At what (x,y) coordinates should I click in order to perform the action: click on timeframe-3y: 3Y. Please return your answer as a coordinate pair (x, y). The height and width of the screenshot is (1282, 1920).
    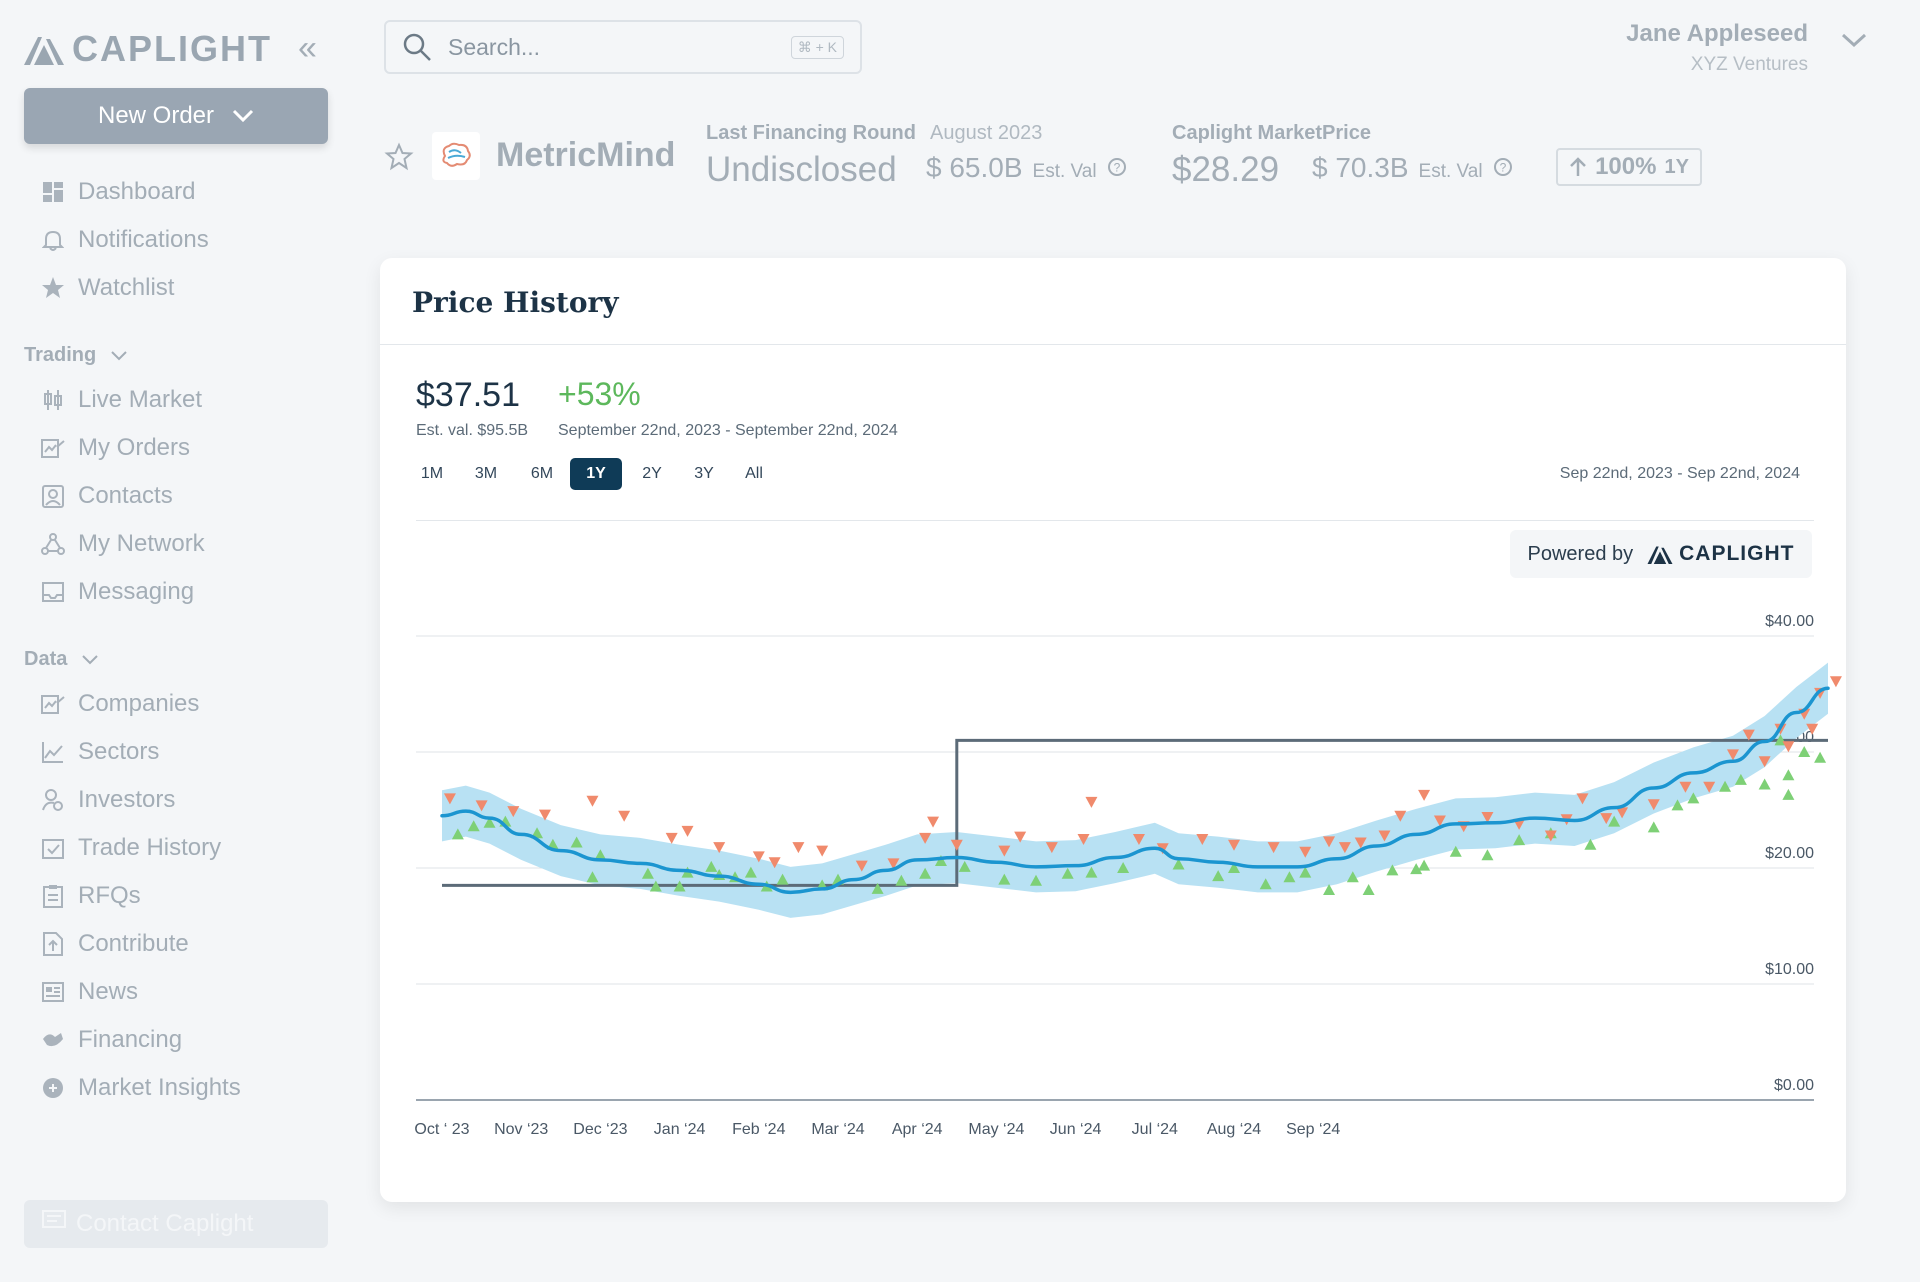
    Looking at the image, I should click on (704, 473).